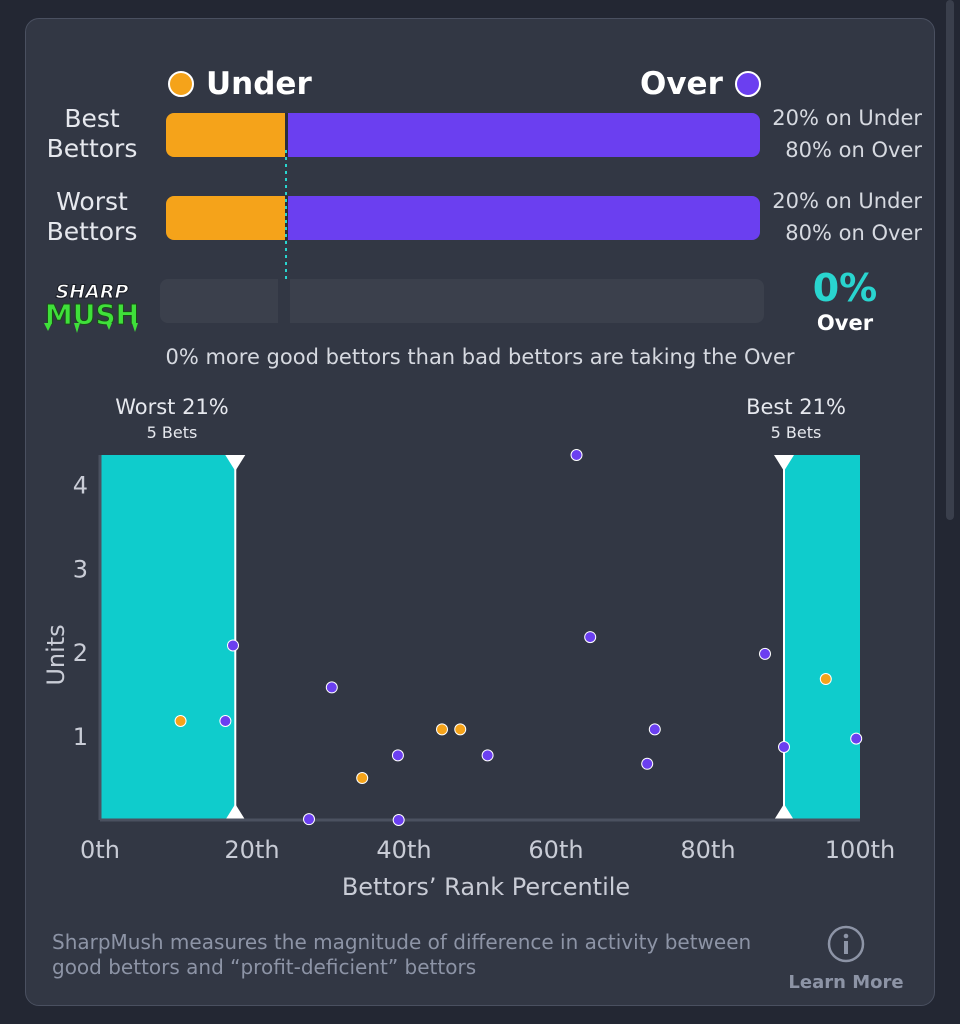  I want to click on sharpmush-side: Over, so click(845, 323).